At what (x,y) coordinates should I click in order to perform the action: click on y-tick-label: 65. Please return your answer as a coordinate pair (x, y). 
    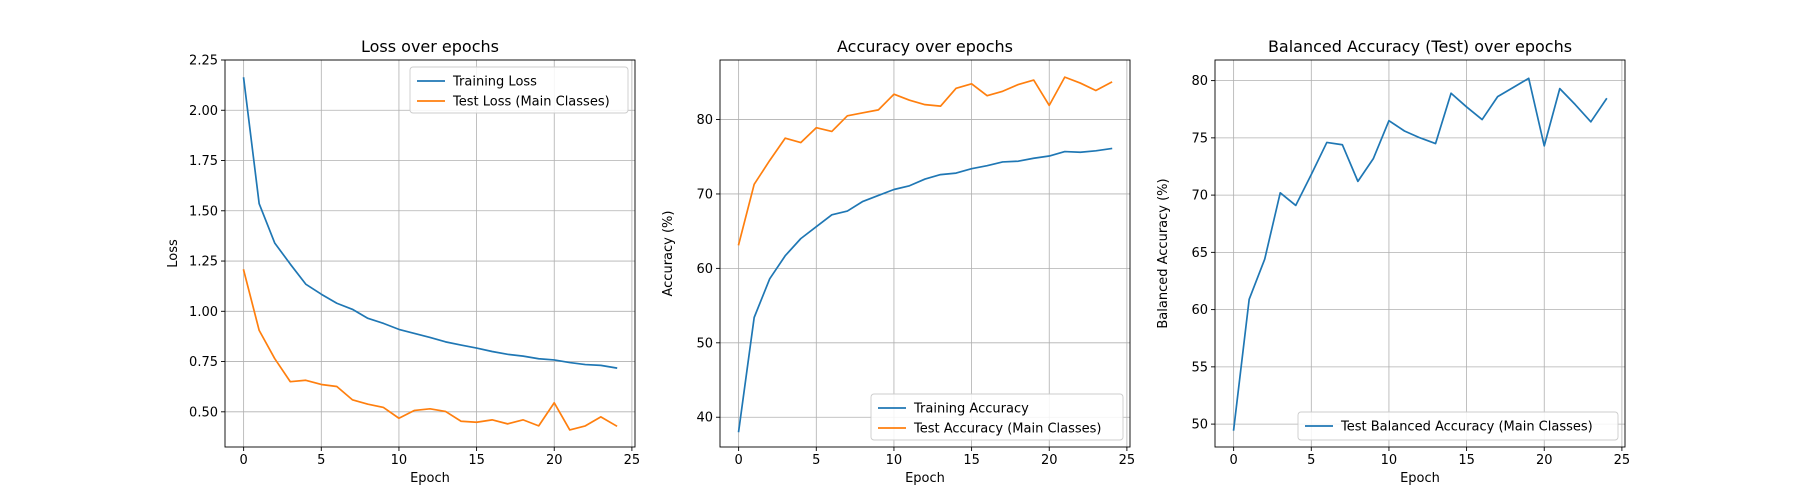
    Looking at the image, I should click on (1199, 253).